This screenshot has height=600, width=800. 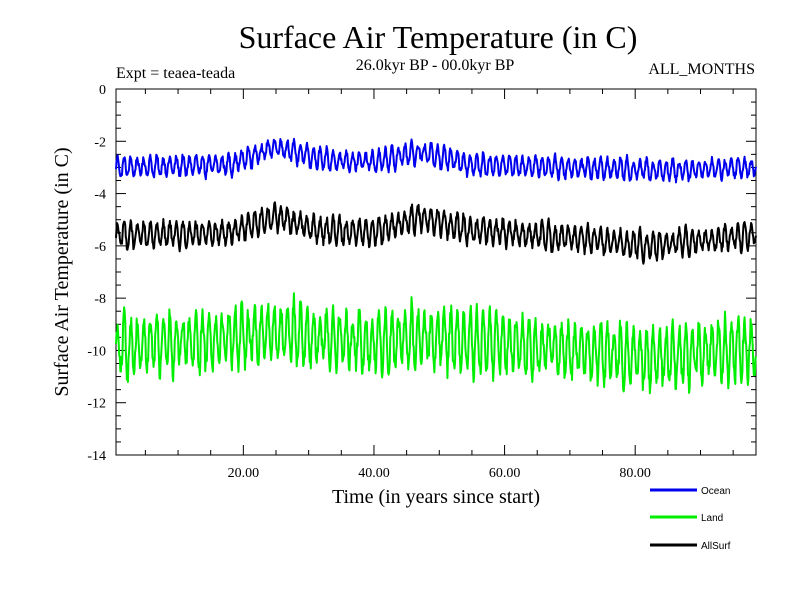 What do you see at coordinates (102, 90) in the screenshot?
I see `y-tick-label: 0` at bounding box center [102, 90].